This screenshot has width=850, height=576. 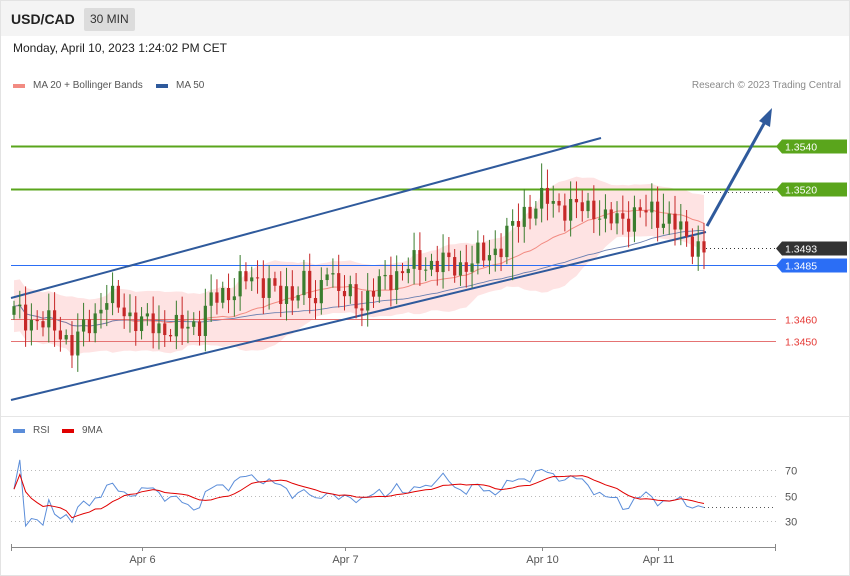 I want to click on support-label-4: 1.3460, so click(x=801, y=321).